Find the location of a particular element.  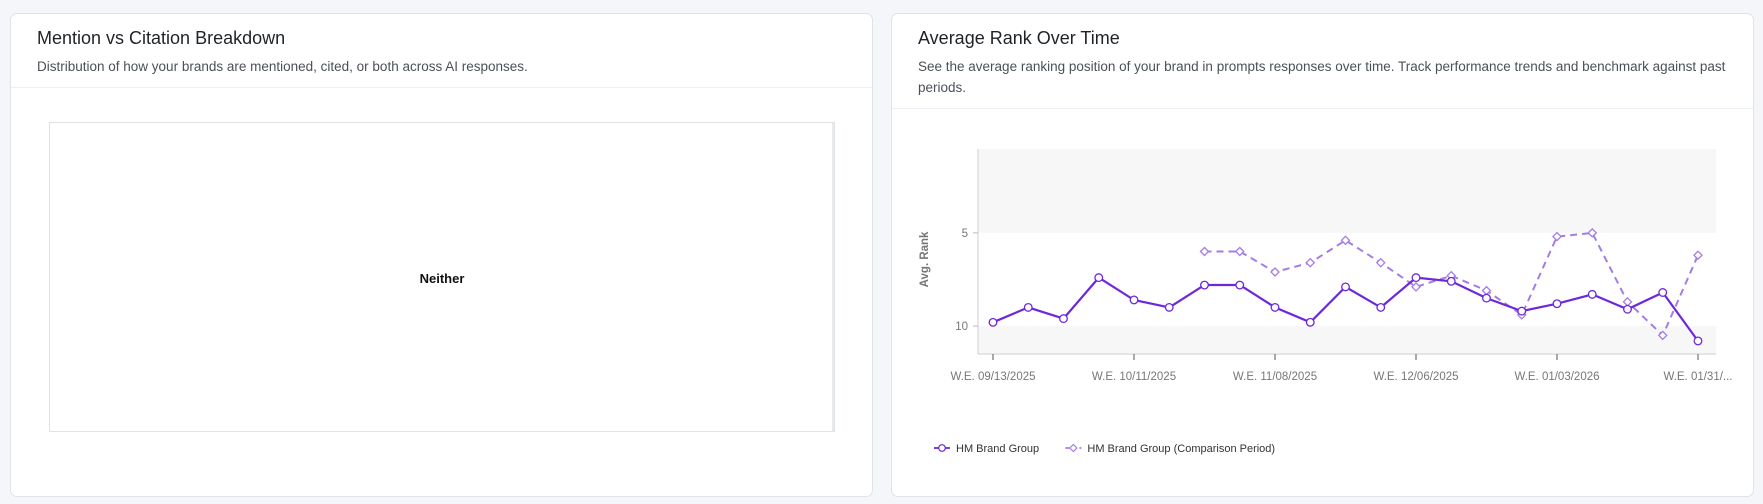

x-tick-label-0: W.E. 09/13/2025 is located at coordinates (992, 377).